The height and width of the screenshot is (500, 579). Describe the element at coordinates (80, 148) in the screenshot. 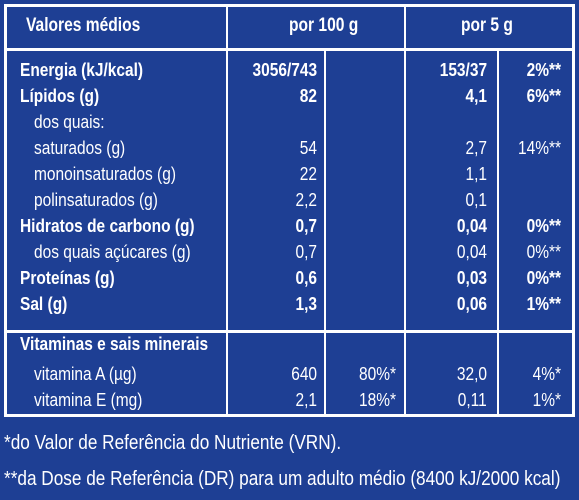

I see `nutrient-name: saturados (g)` at that location.